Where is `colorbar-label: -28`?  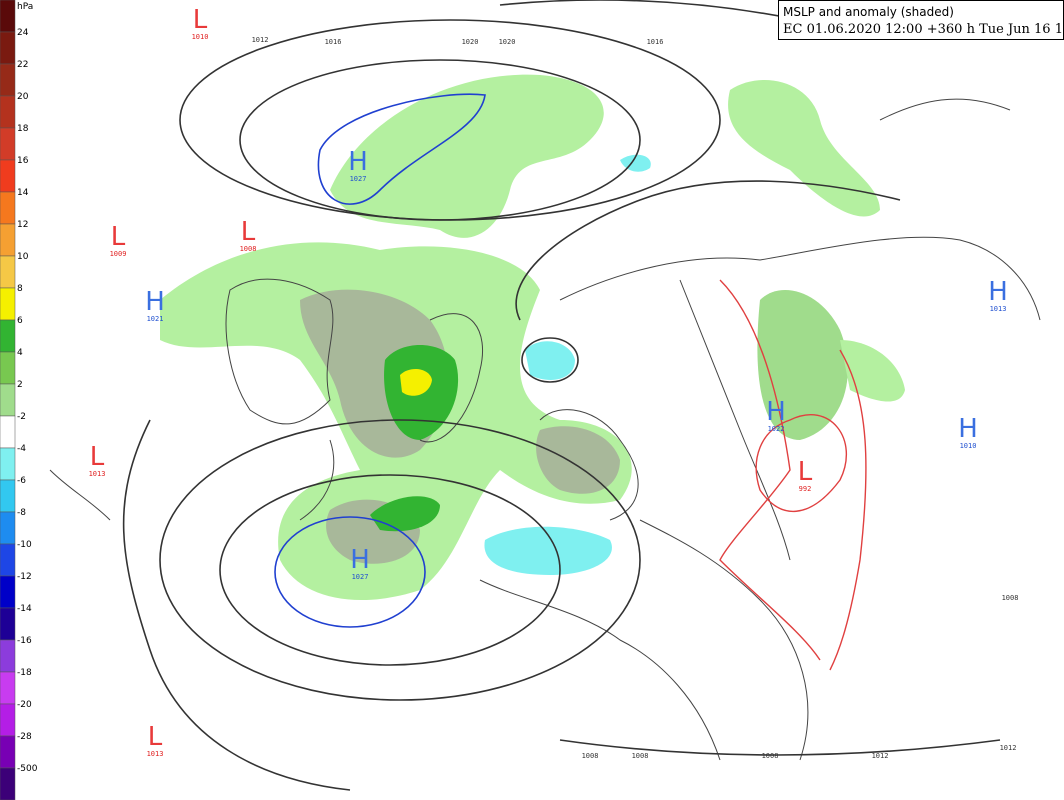
colorbar-label: -28 is located at coordinates (24, 737).